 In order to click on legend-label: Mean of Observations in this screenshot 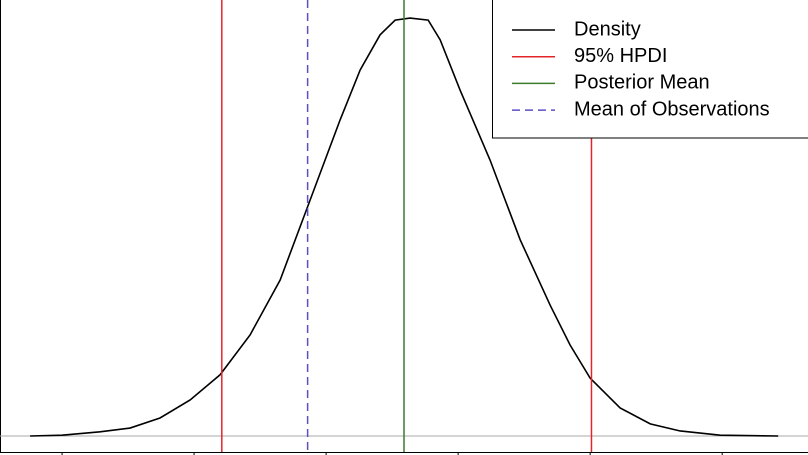, I will do `click(672, 109)`.